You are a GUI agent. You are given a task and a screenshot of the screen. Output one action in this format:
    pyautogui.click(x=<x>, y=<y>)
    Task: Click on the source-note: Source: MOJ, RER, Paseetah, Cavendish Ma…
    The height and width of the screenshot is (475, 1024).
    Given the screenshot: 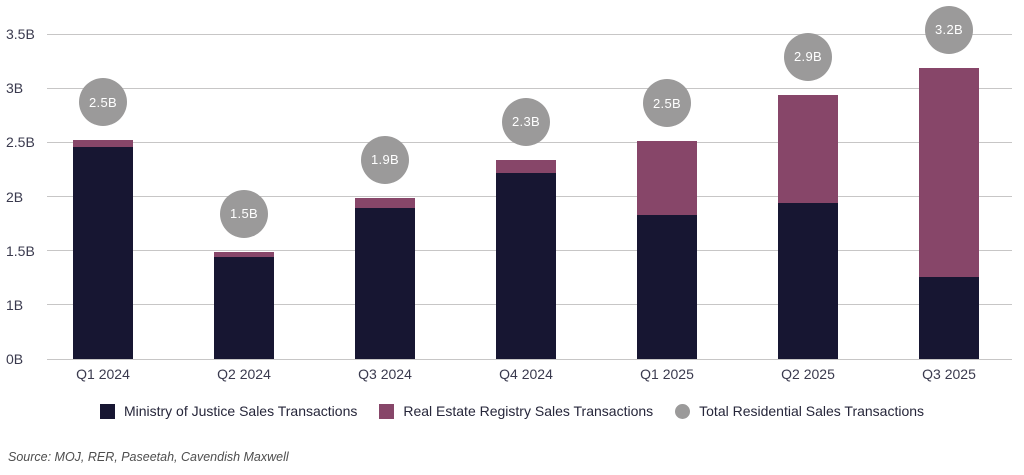 What is the action you would take?
    pyautogui.click(x=148, y=457)
    